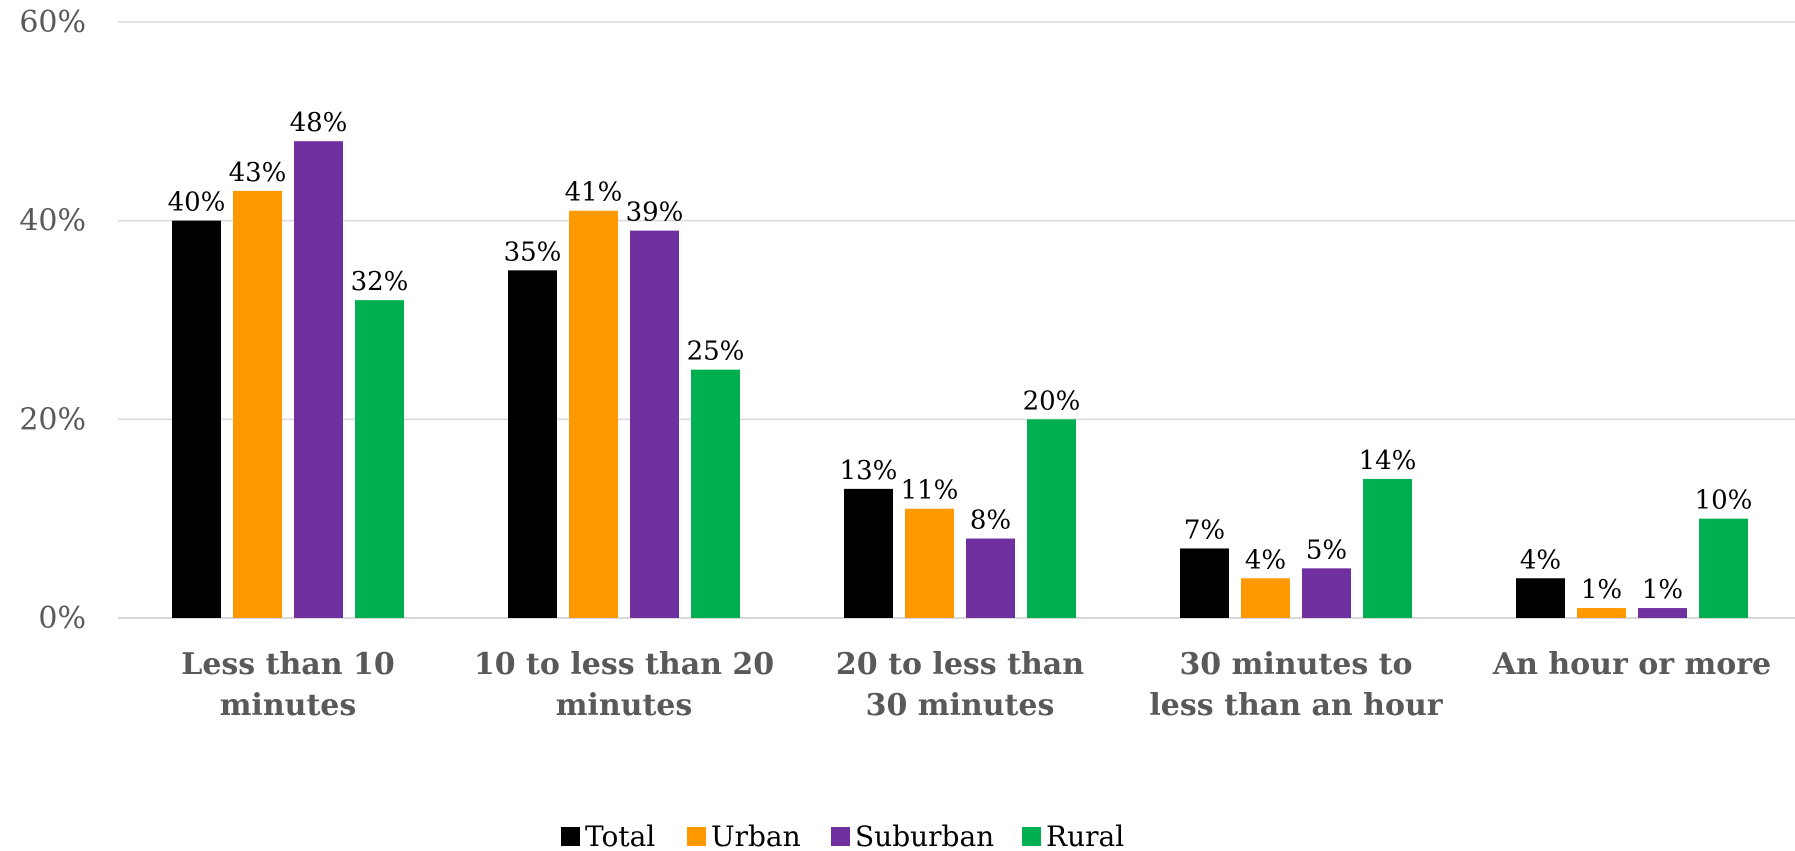  What do you see at coordinates (288, 685) in the screenshot?
I see `category-label: Less than 10 minutes` at bounding box center [288, 685].